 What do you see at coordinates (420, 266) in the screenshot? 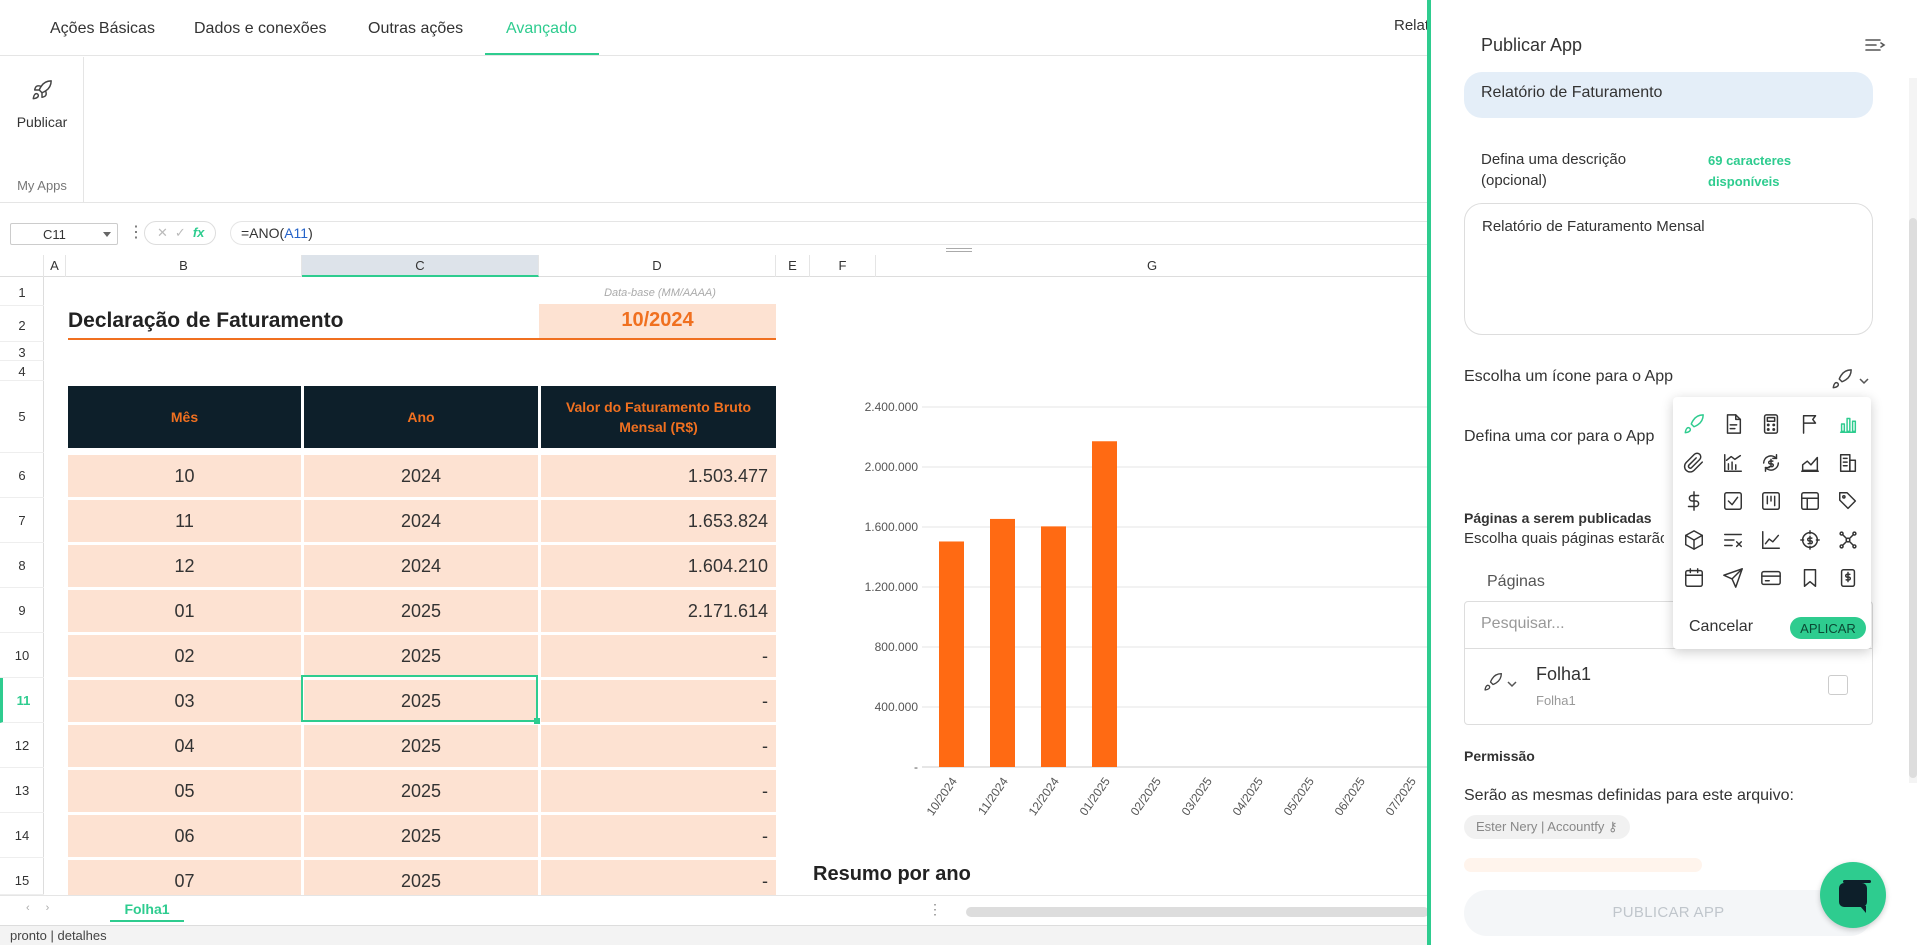
I see `column-header-c: C` at bounding box center [420, 266].